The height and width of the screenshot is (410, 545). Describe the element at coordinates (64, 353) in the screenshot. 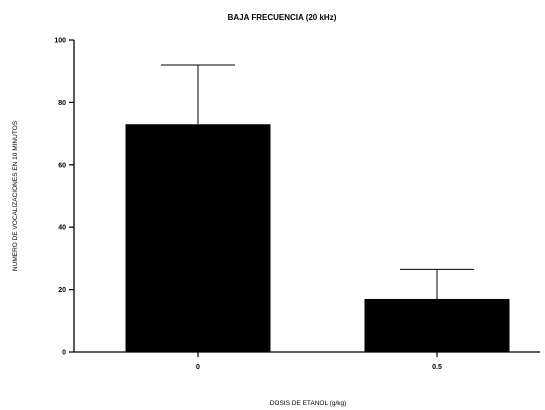

I see `y-tick-label: 0` at that location.